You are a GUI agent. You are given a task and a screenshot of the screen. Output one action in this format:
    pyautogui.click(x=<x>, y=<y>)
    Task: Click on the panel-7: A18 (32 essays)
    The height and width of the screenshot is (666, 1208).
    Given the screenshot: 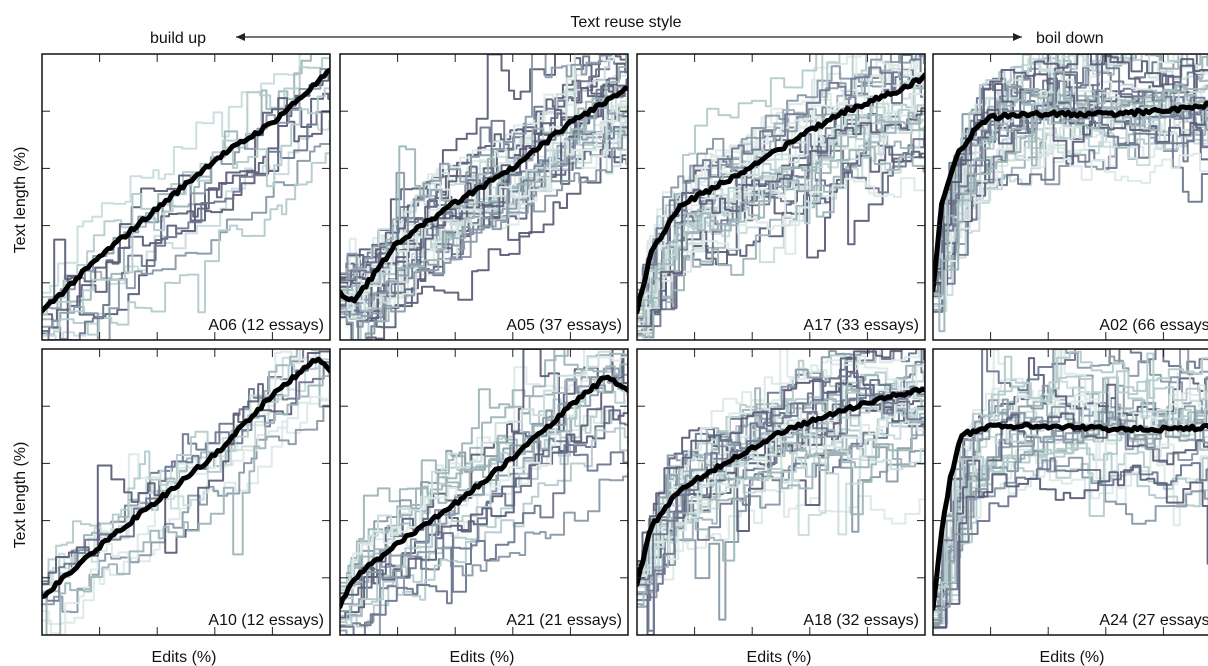 What is the action you would take?
    pyautogui.click(x=781, y=492)
    